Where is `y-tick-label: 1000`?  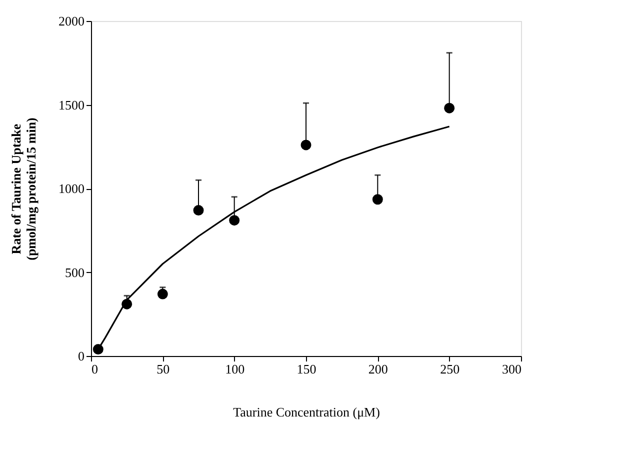
y-tick-label: 1000 is located at coordinates (71, 188).